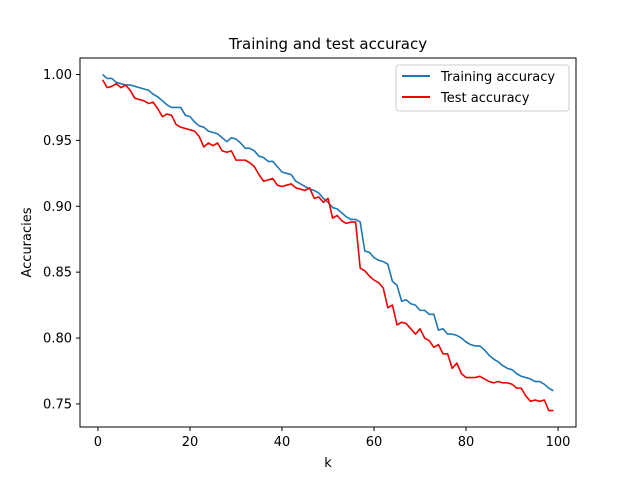 This screenshot has width=640, height=480. I want to click on x-axis-ticks: 0 20 40 60 80 100, so click(332, 438).